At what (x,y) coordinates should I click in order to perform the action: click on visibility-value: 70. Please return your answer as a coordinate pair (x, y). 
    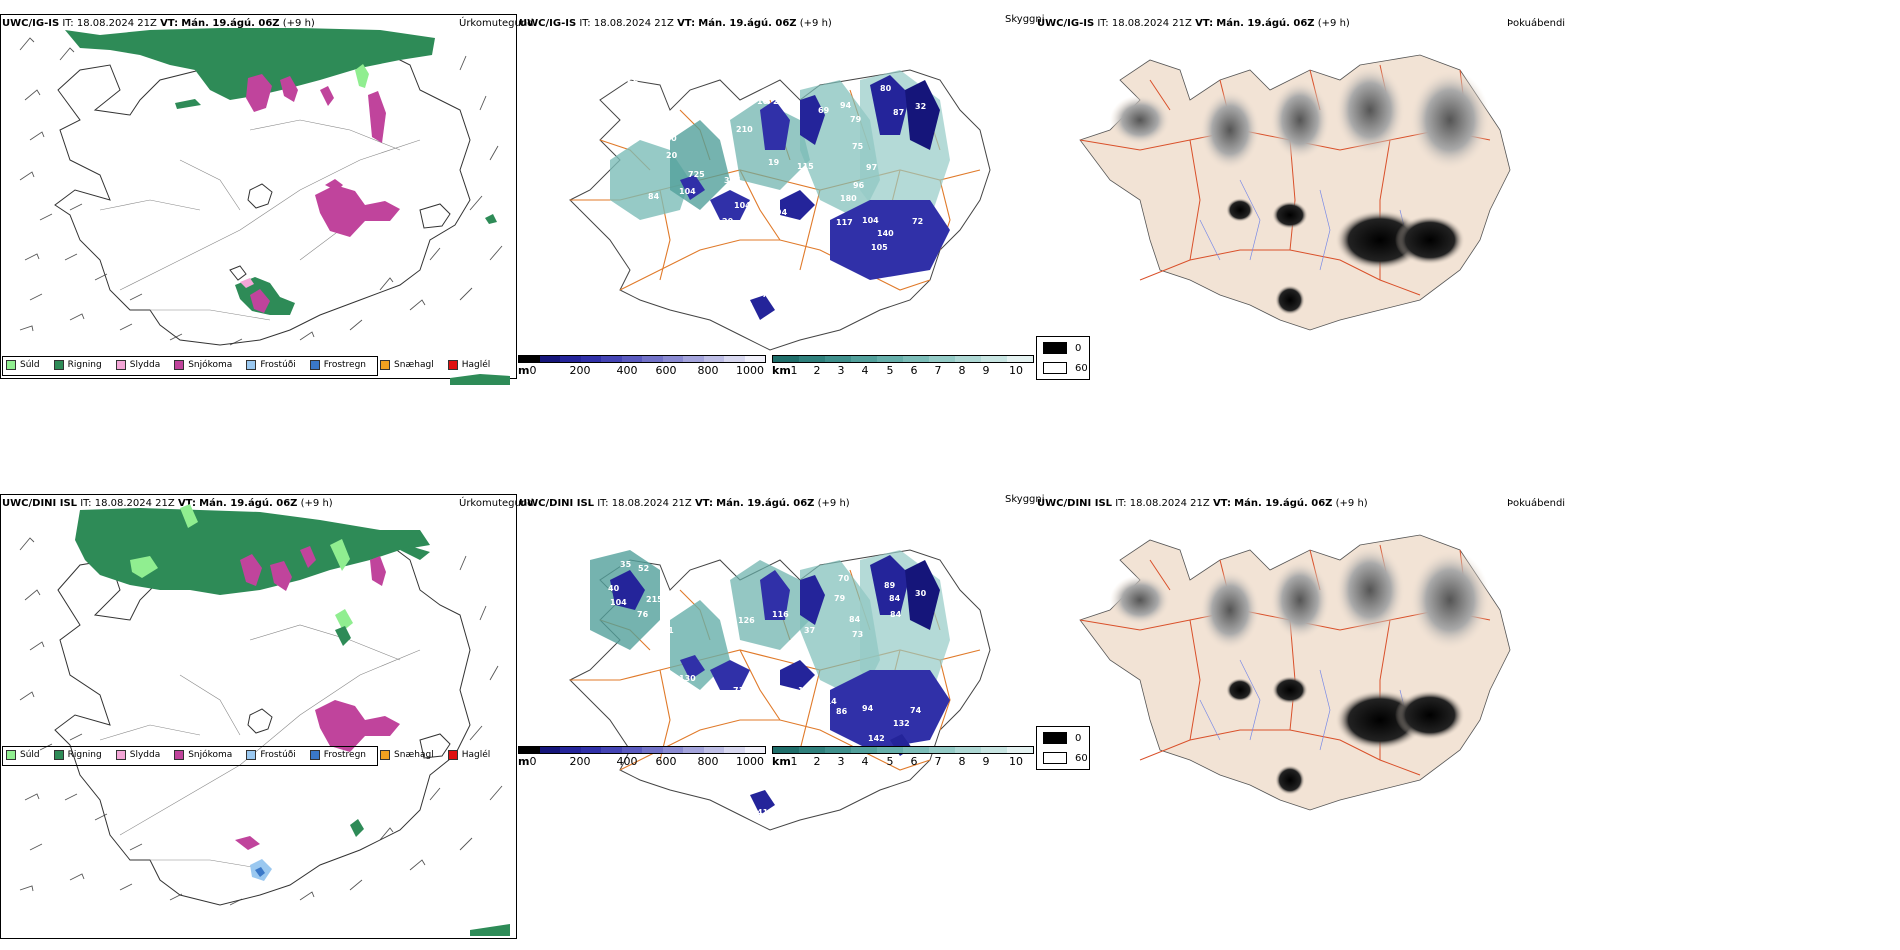
    Looking at the image, I should click on (844, 578).